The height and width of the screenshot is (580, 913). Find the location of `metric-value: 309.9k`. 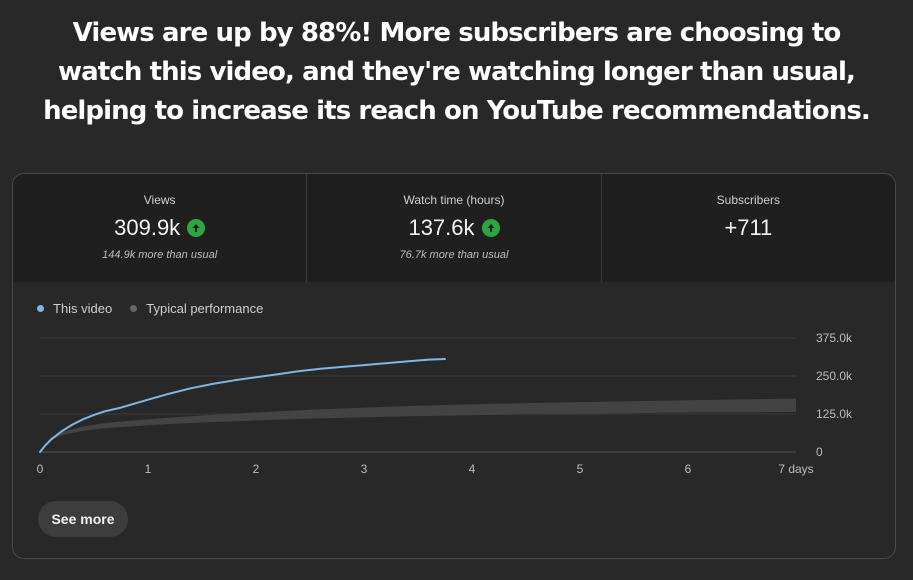

metric-value: 309.9k is located at coordinates (147, 227).